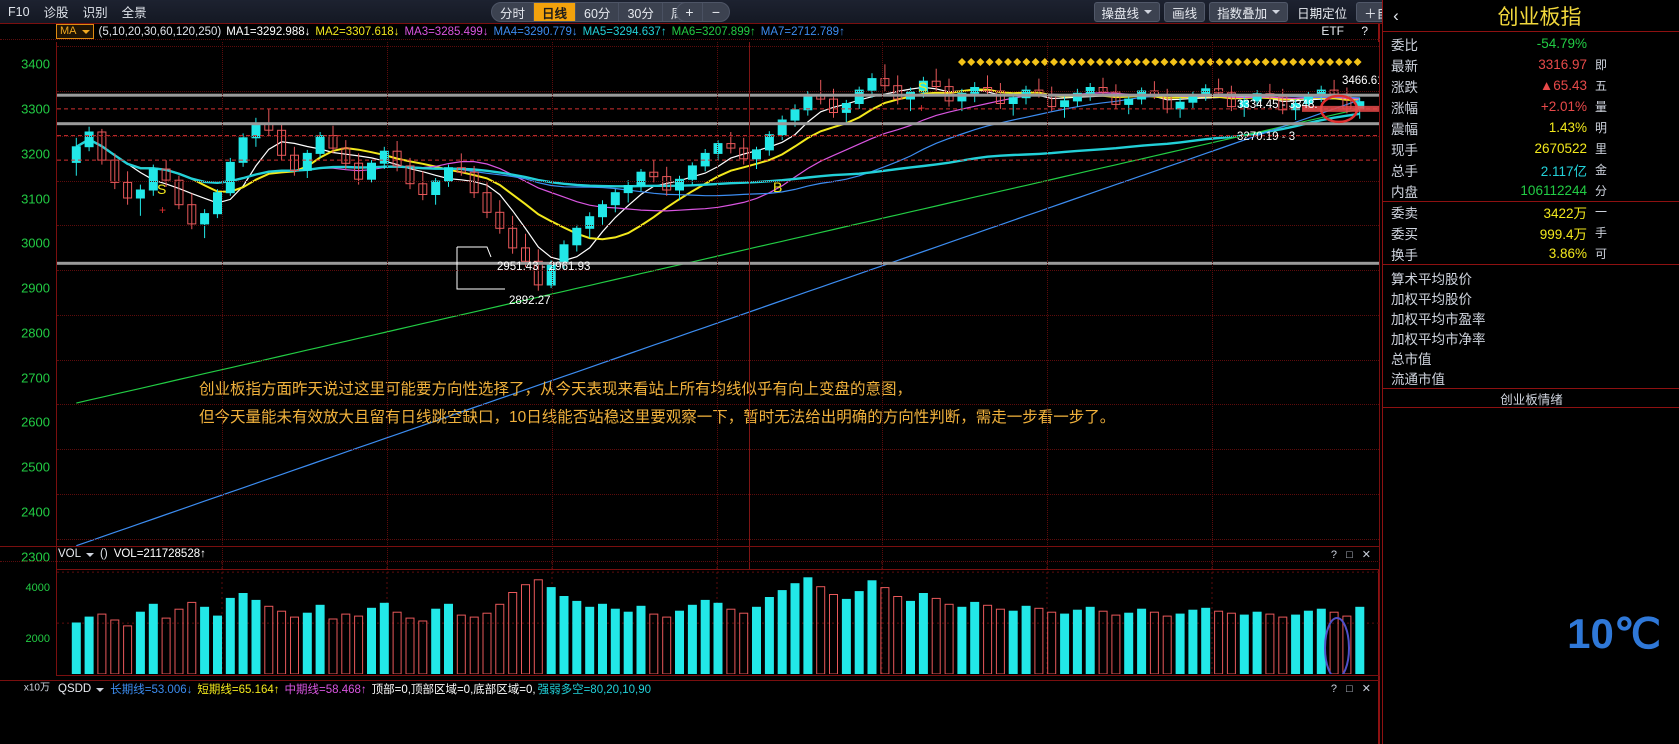 The height and width of the screenshot is (744, 1679). Describe the element at coordinates (1404, 192) in the screenshot. I see `sidebar-row-key: 内盘` at that location.